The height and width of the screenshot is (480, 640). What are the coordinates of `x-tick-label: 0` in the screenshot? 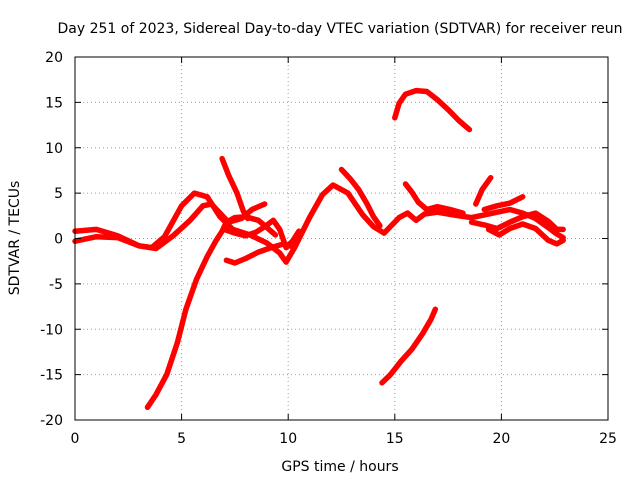 It's located at (75, 439).